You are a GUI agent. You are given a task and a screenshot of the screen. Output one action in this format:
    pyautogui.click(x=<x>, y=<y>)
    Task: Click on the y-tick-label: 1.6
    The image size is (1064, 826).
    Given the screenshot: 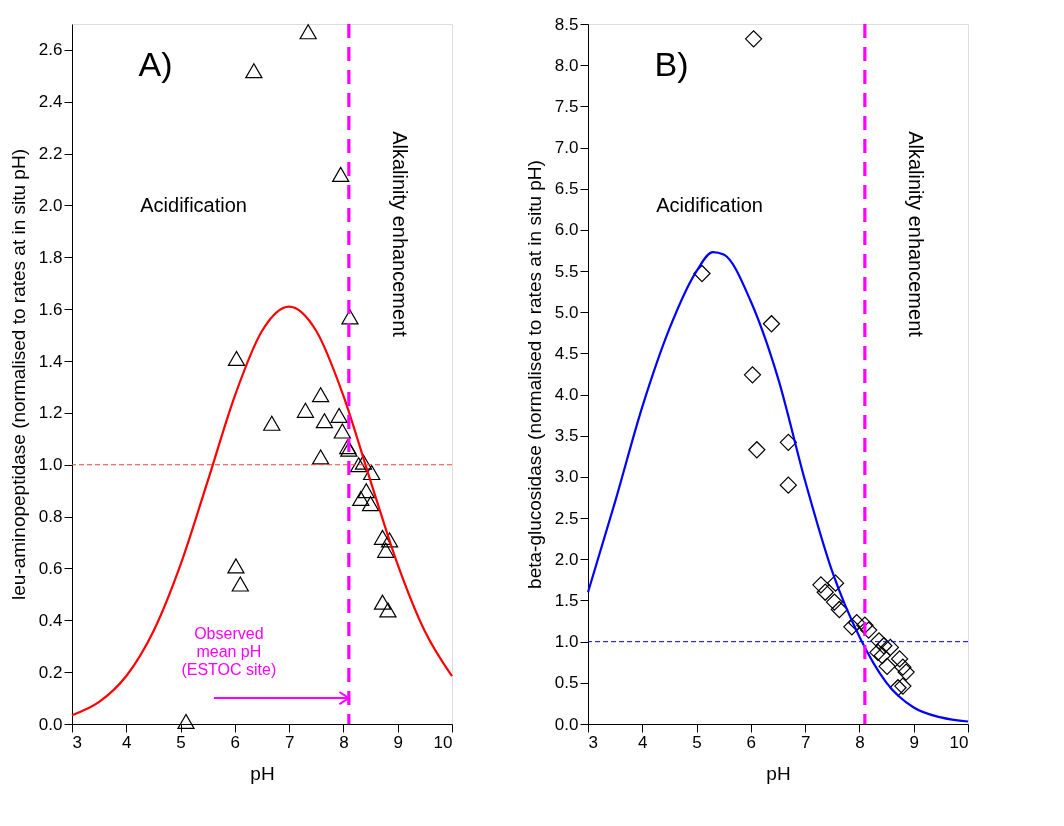 What is the action you would take?
    pyautogui.click(x=50, y=309)
    